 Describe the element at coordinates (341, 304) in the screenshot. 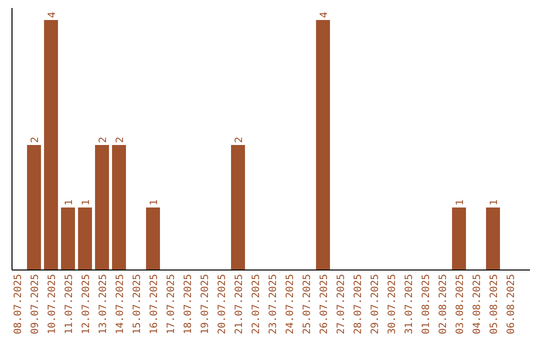

I see `x-tick-label: 27.07.2025` at that location.